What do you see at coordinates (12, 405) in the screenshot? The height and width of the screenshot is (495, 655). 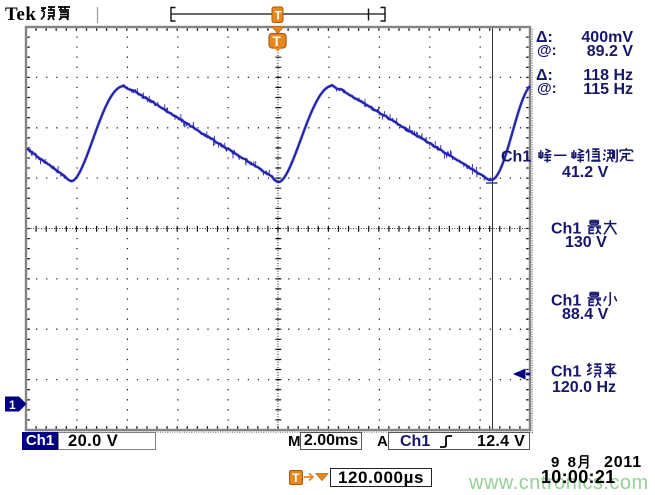 I see `svg-text: 1` at bounding box center [12, 405].